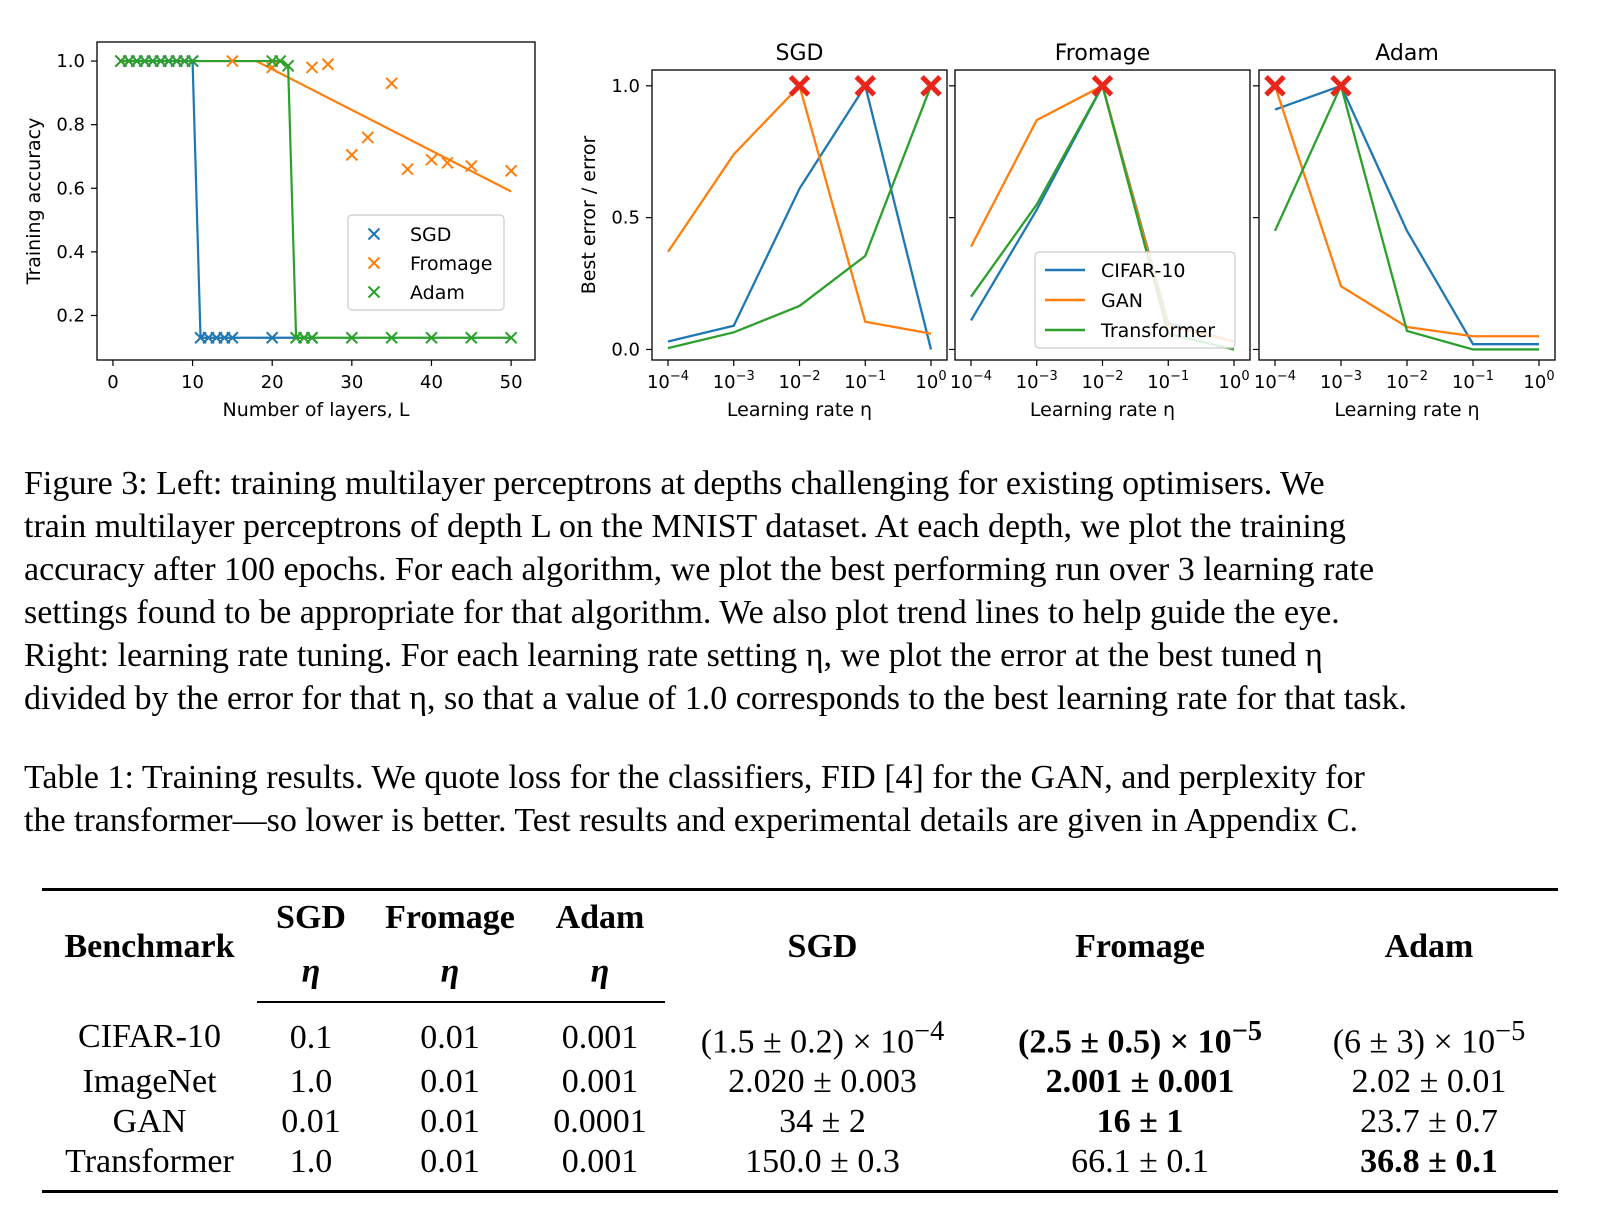 Image resolution: width=1612 pixels, height=1230 pixels. What do you see at coordinates (589, 215) in the screenshot?
I see `y-axis-label: Best error / error` at bounding box center [589, 215].